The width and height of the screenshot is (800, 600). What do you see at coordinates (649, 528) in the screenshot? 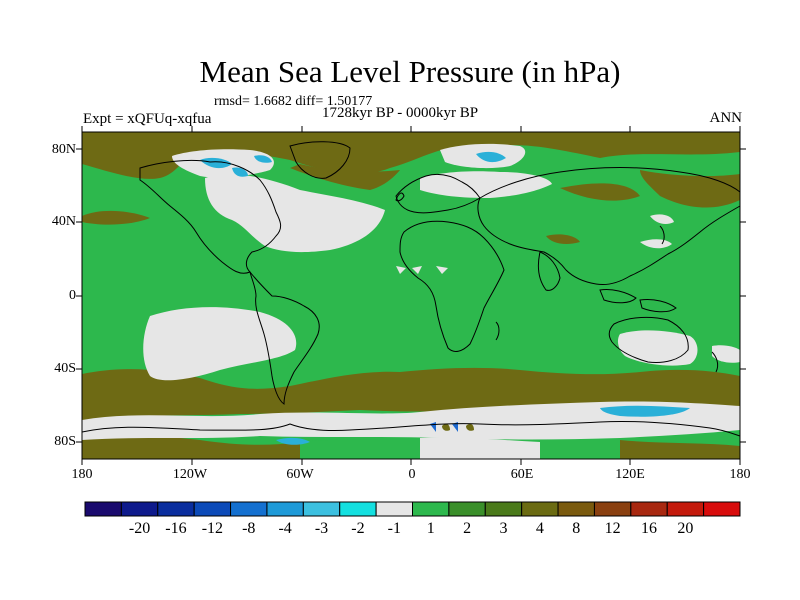
I see `colorbar-label: 16` at bounding box center [649, 528].